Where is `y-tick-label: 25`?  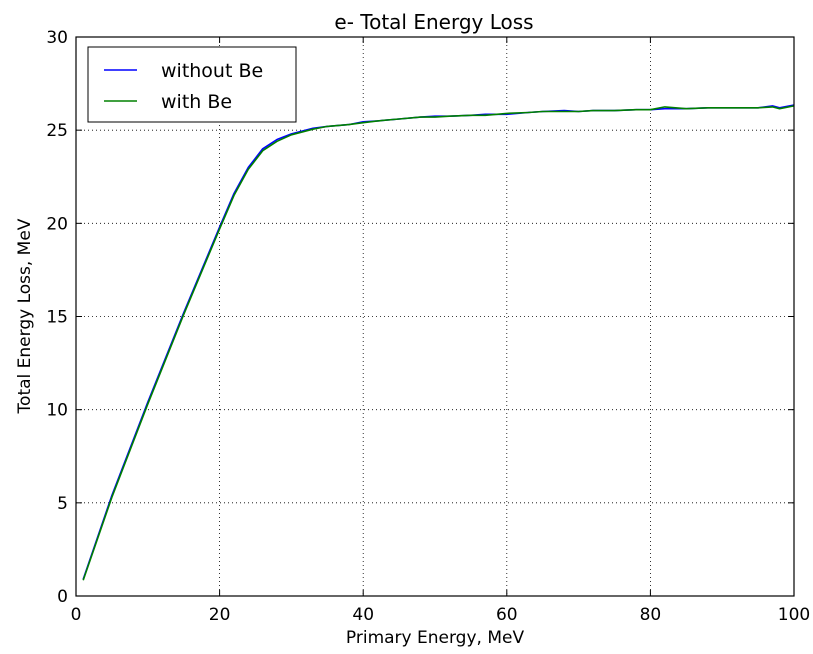
y-tick-label: 25 is located at coordinates (57, 131).